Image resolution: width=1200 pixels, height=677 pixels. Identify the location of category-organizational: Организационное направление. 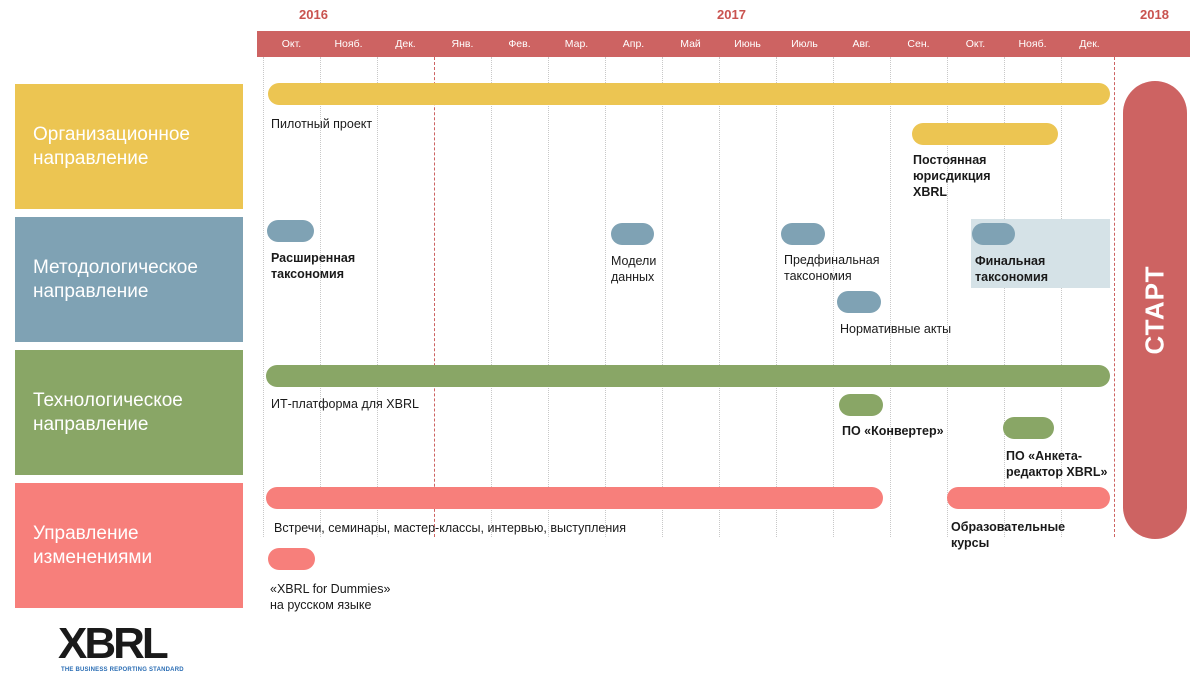
(129, 146).